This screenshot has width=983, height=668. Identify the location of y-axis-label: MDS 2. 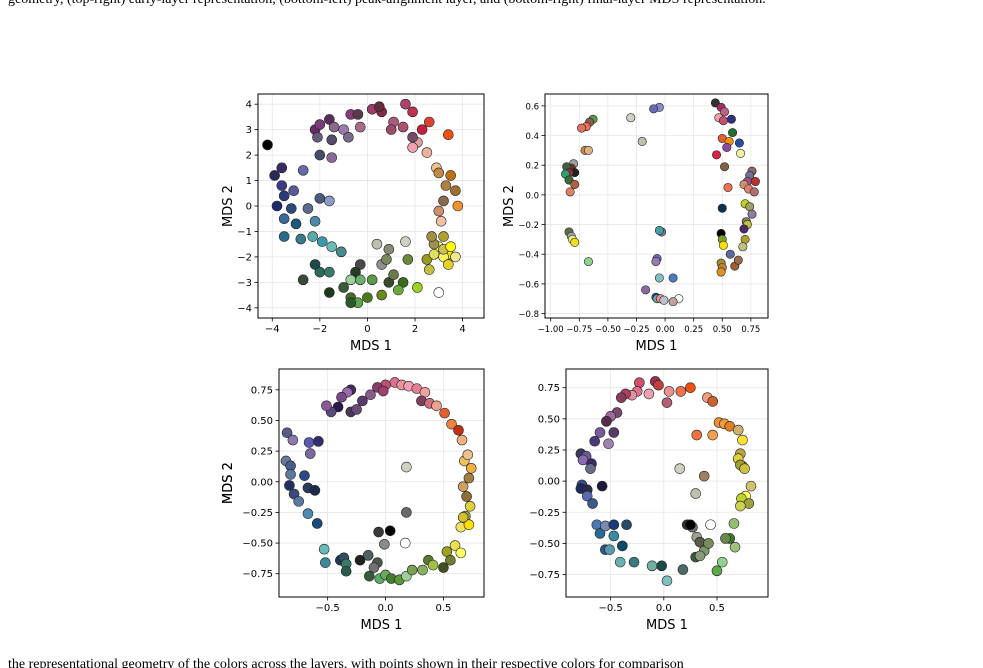
(228, 483).